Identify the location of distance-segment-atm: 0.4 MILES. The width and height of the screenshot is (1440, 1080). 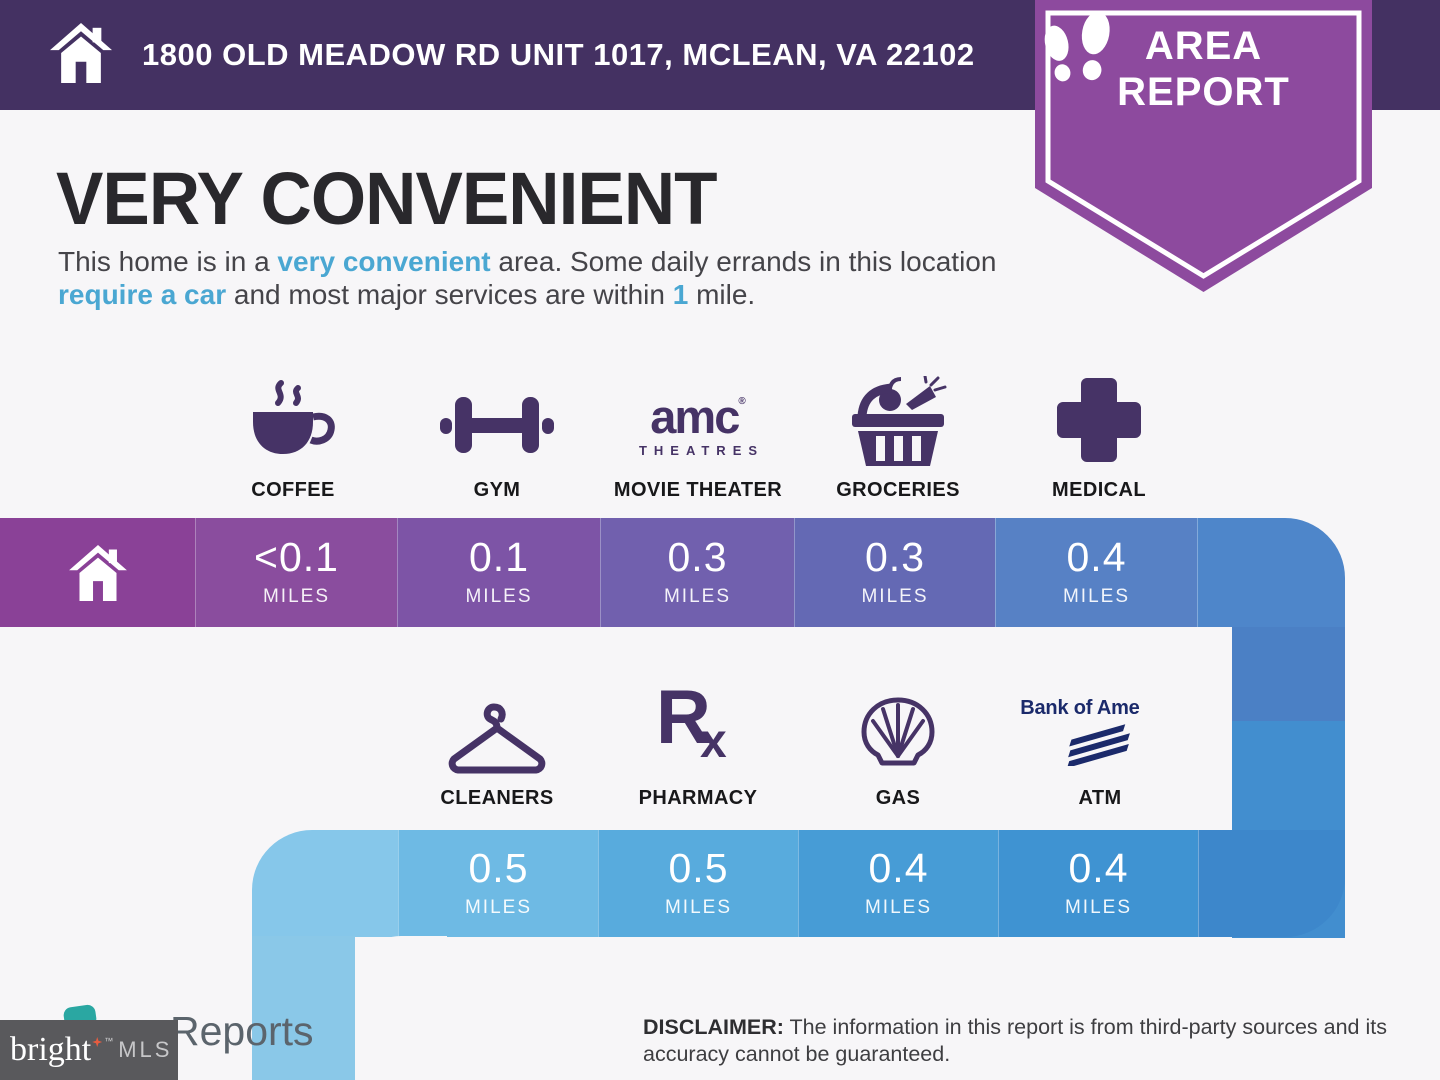
(1098, 883).